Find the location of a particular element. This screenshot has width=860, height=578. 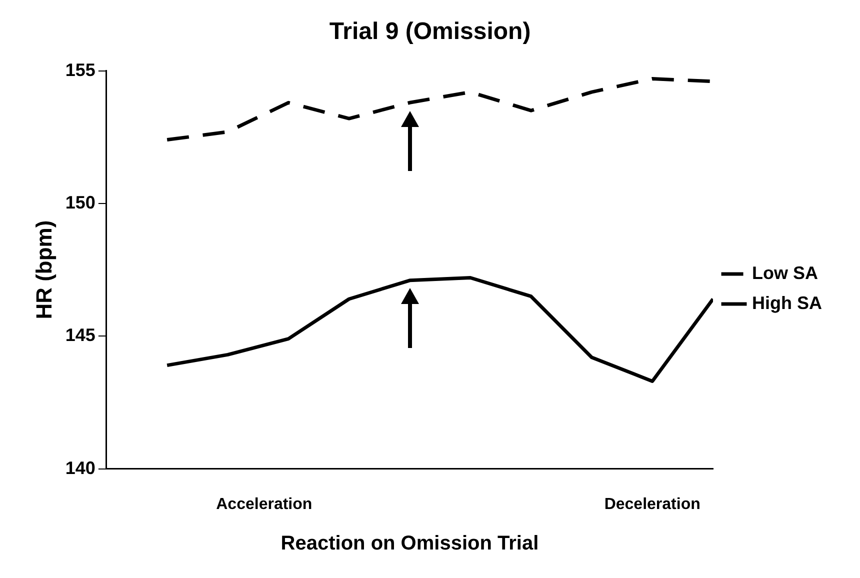

legend-label: Low SA is located at coordinates (785, 272).